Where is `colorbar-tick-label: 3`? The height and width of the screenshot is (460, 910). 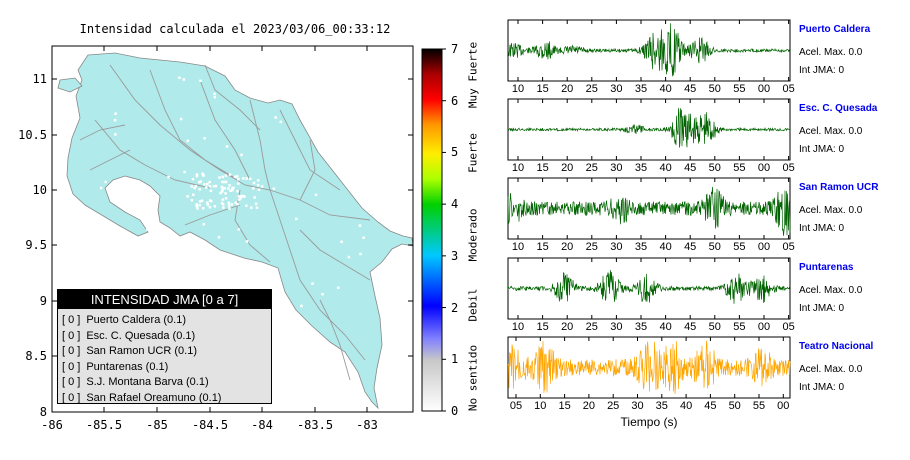 colorbar-tick-label: 3 is located at coordinates (455, 255).